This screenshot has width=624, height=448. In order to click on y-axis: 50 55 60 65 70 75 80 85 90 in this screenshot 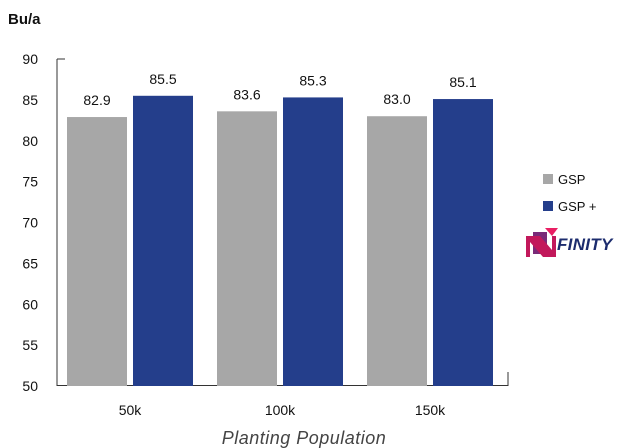, I will do `click(30, 222)`.